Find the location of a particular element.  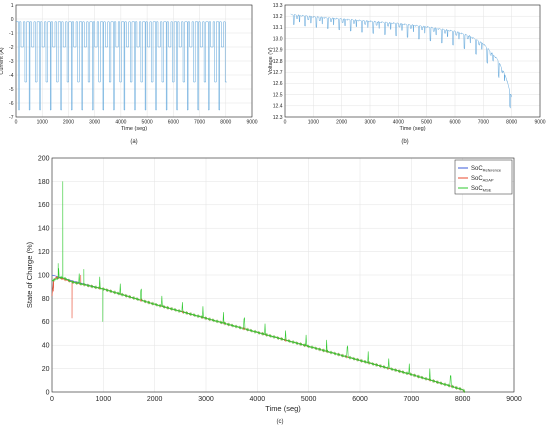

y-tick-label: 140 is located at coordinates (44, 229).